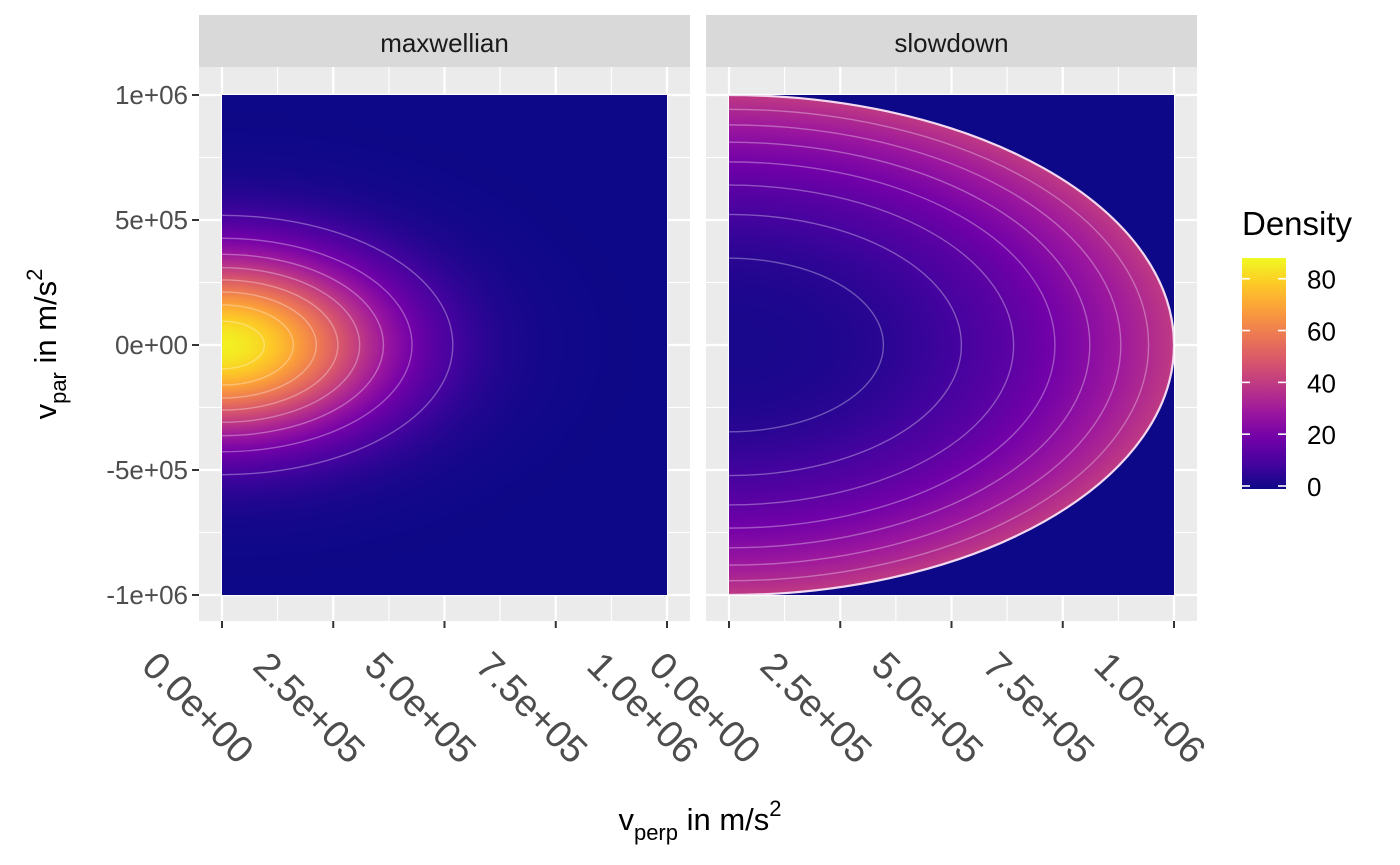 The image size is (1400, 865). I want to click on facet-strip-label: maxwellian, so click(444, 43).